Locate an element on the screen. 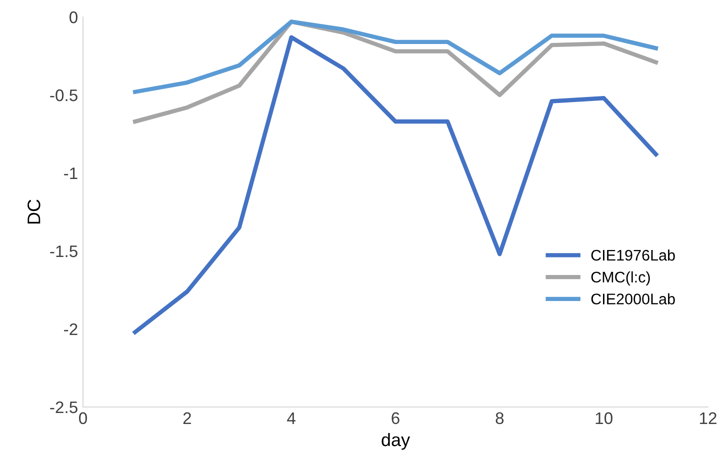  y-tick-label: -1.5 is located at coordinates (64, 252).